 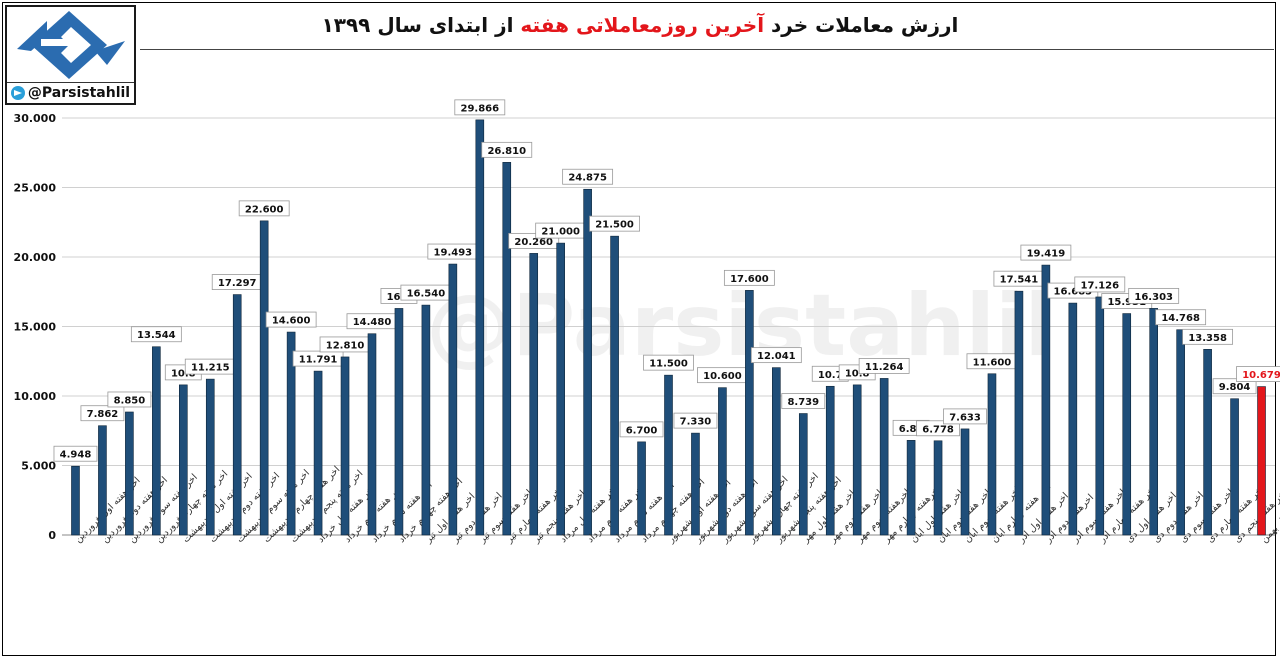 I want to click on data-label: 17.541, so click(x=1019, y=280).